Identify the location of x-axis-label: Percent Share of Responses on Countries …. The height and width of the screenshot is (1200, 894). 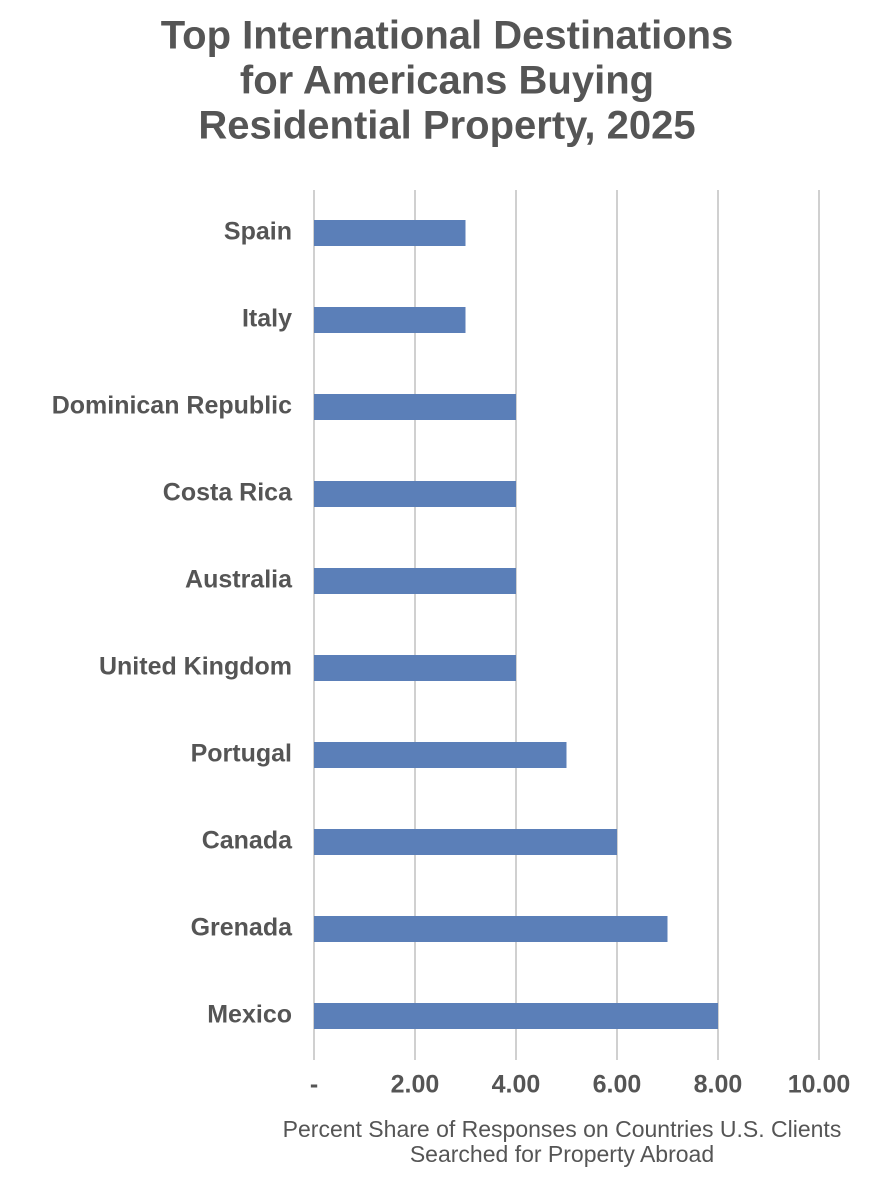
(562, 1129).